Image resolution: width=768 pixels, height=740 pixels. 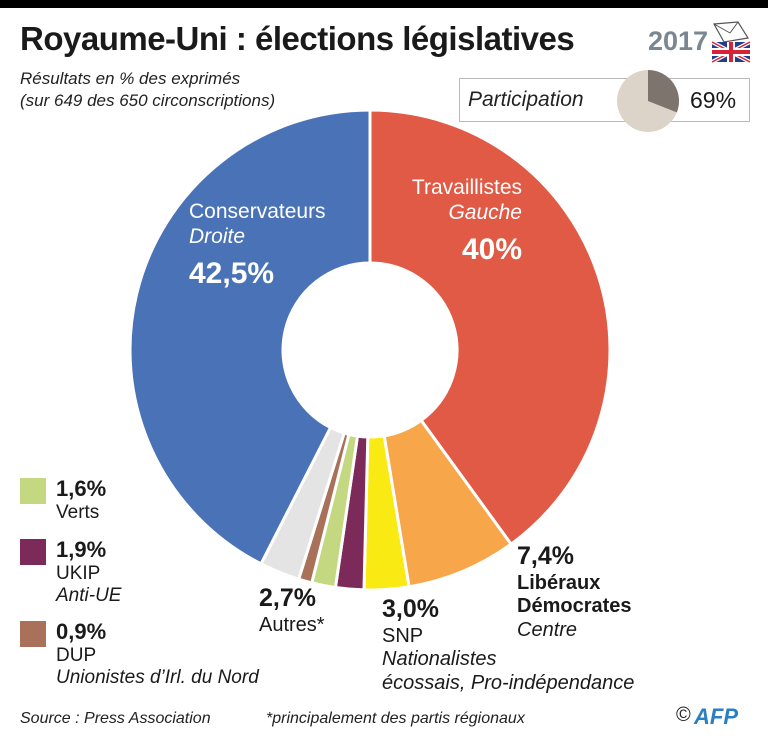 What do you see at coordinates (439, 659) in the screenshot?
I see `snp-sub-1: Nationalistes` at bounding box center [439, 659].